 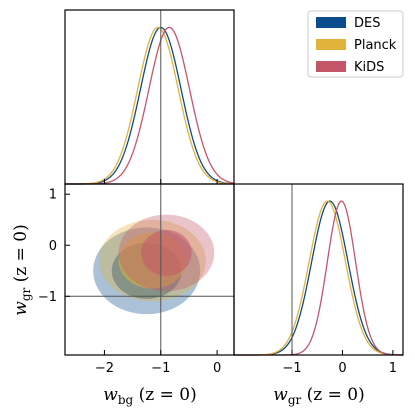 I want to click on legend: DES Planck KiDS, so click(x=355, y=44).